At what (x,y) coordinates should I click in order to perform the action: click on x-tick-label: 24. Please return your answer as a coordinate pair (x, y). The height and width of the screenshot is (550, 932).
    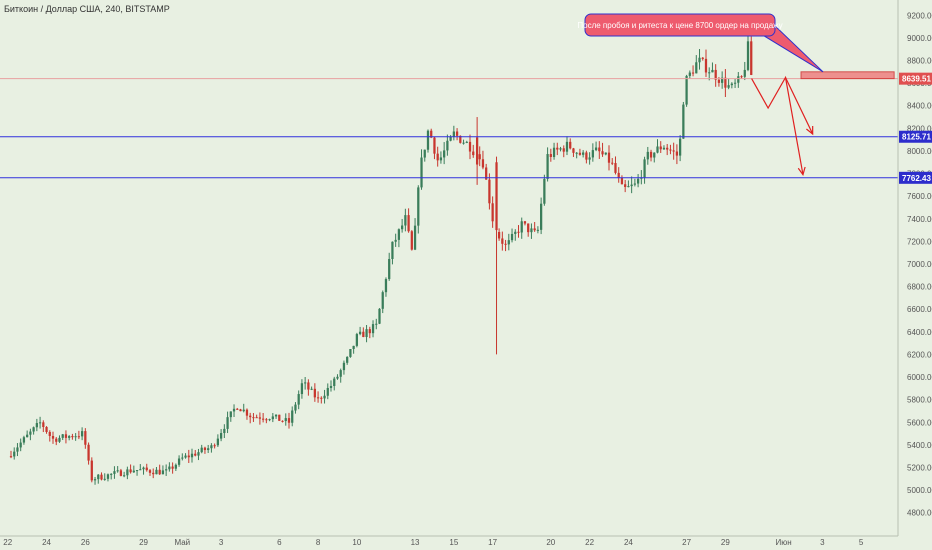
    Looking at the image, I should click on (46, 542).